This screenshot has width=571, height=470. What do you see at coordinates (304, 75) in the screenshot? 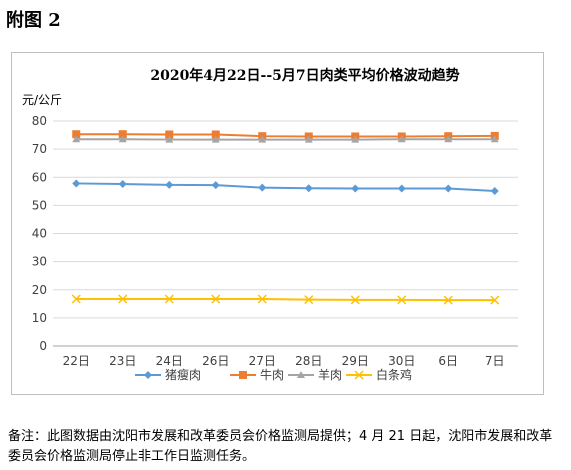
I see `chart-title: 2020年4月22日--5月7日肉类平均价格波动趋势` at bounding box center [304, 75].